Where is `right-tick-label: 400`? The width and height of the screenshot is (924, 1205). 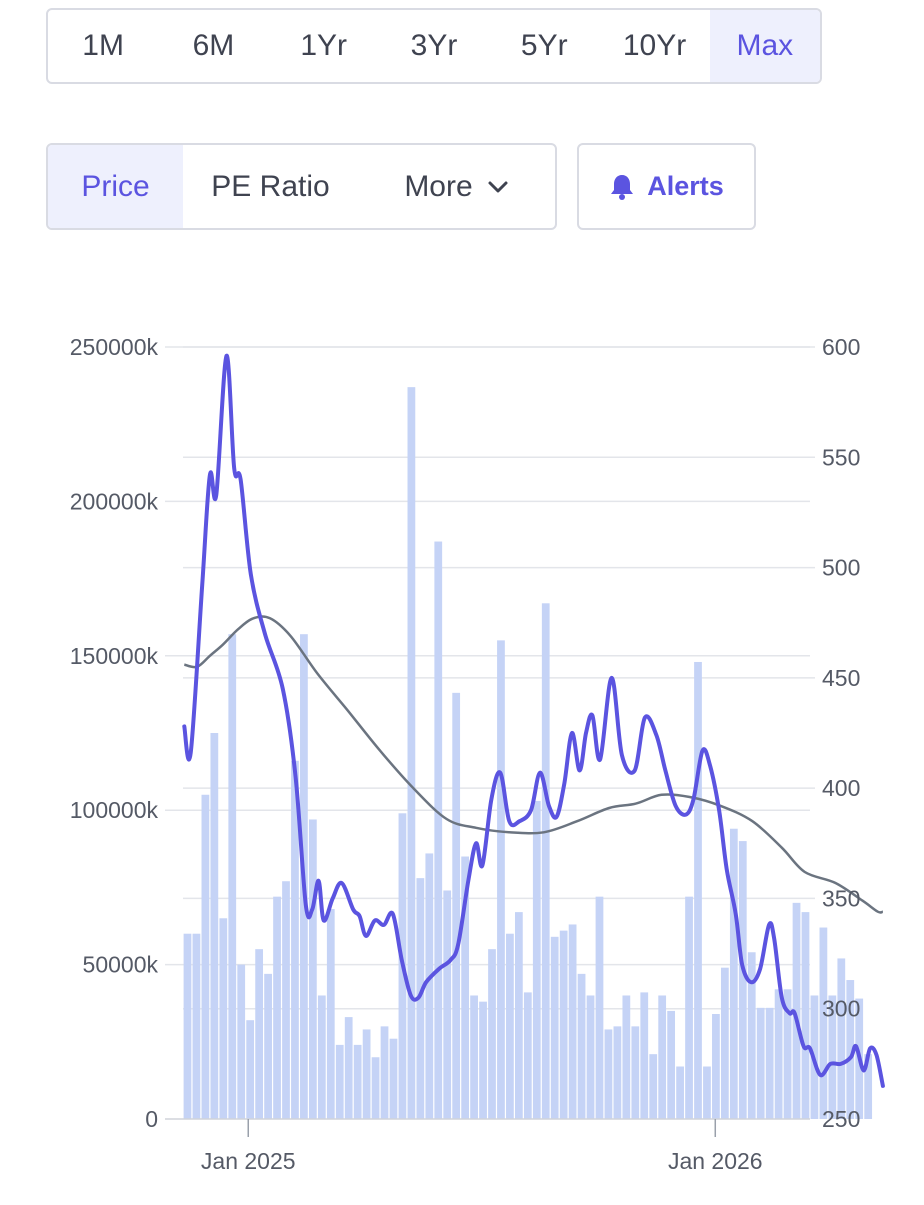 right-tick-label: 400 is located at coordinates (841, 788).